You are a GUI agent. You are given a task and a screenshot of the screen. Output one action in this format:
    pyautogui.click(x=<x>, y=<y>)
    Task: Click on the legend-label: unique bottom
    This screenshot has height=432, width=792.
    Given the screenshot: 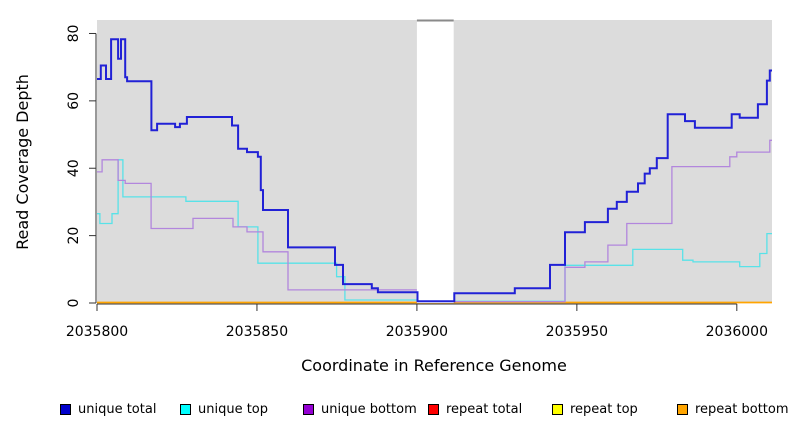 What is the action you would take?
    pyautogui.click(x=369, y=409)
    